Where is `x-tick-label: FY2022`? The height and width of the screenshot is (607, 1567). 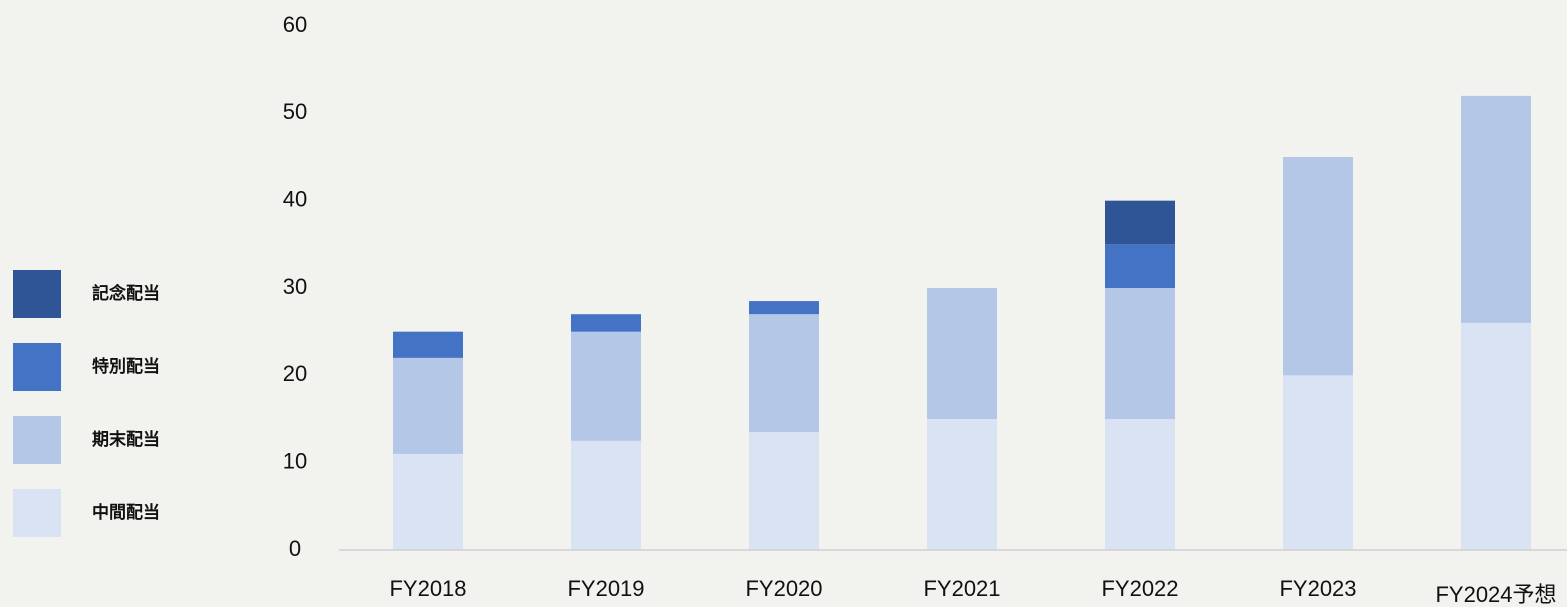 x-tick-label: FY2022 is located at coordinates (1139, 588).